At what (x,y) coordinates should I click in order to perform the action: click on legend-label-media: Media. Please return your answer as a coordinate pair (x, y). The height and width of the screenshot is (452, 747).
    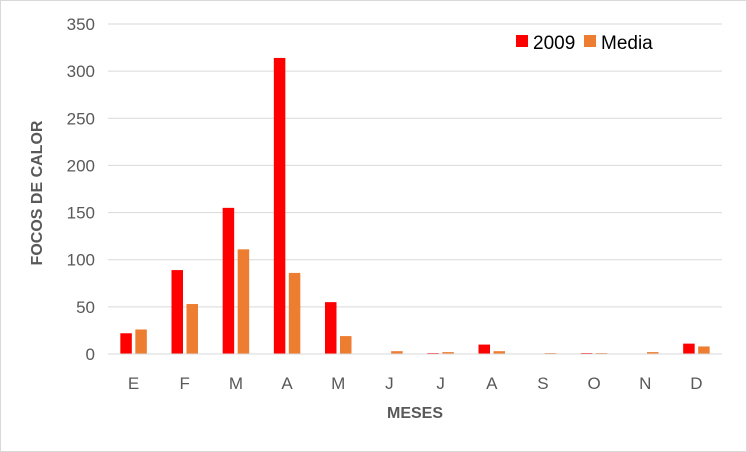
    Looking at the image, I should click on (627, 43).